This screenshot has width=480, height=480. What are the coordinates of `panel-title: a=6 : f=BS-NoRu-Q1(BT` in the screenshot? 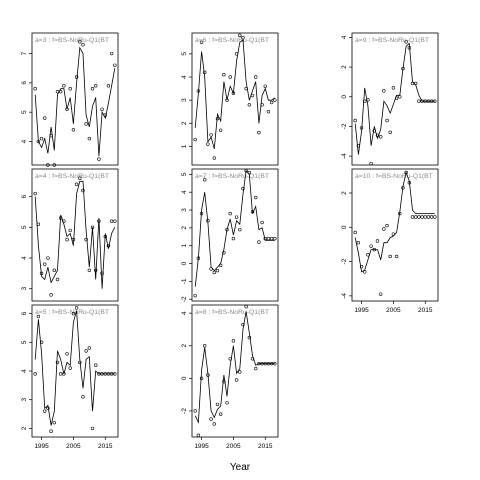 It's located at (232, 40).